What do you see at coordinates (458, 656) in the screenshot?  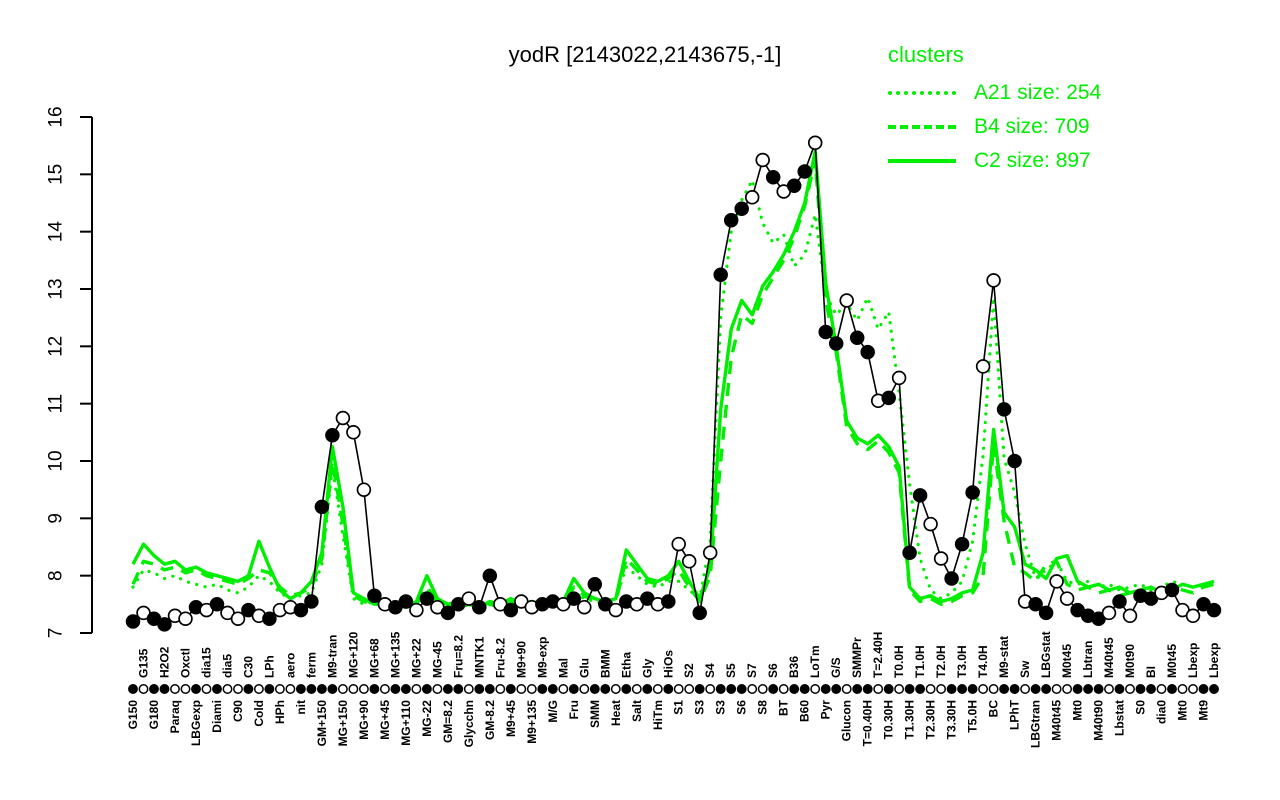 I see `x-category-label: Fru=8.2` at bounding box center [458, 656].